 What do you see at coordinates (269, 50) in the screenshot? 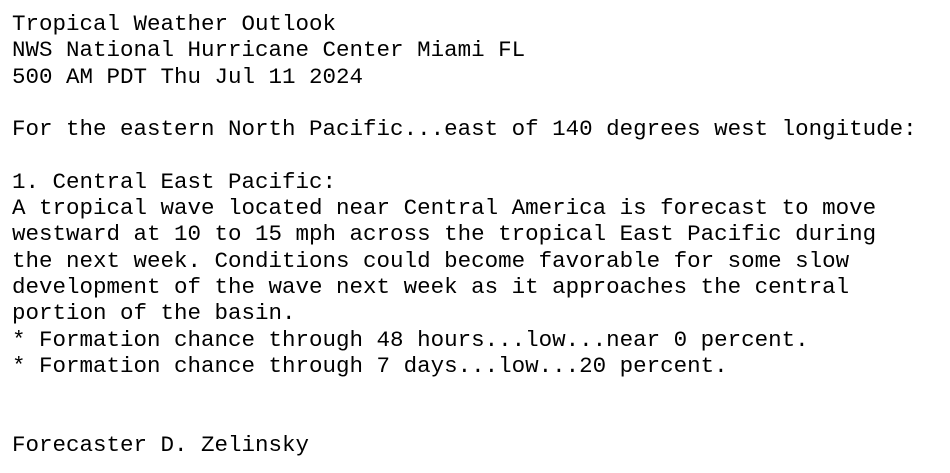
I see `office: NWS National Hurricane Center Miami FL` at bounding box center [269, 50].